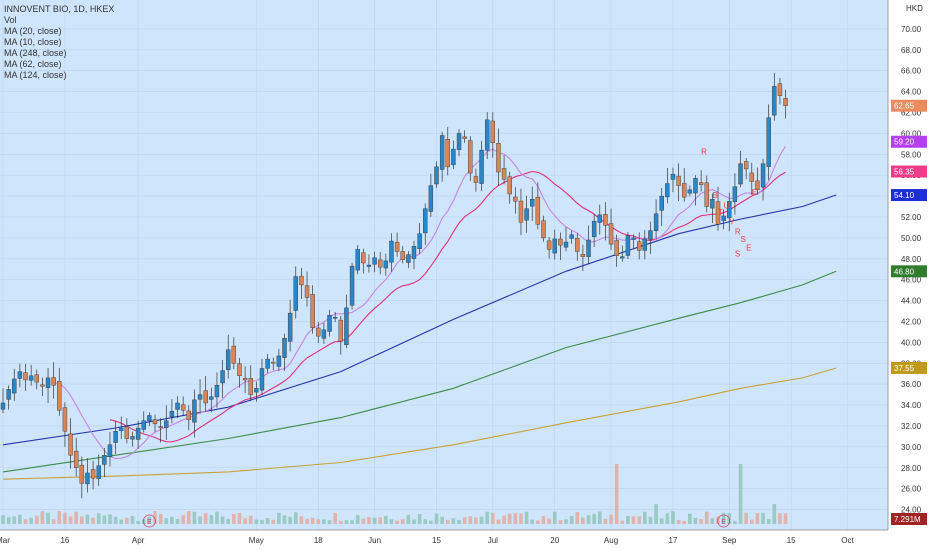  What do you see at coordinates (374, 540) in the screenshot?
I see `x-tick-label: Jun` at bounding box center [374, 540].